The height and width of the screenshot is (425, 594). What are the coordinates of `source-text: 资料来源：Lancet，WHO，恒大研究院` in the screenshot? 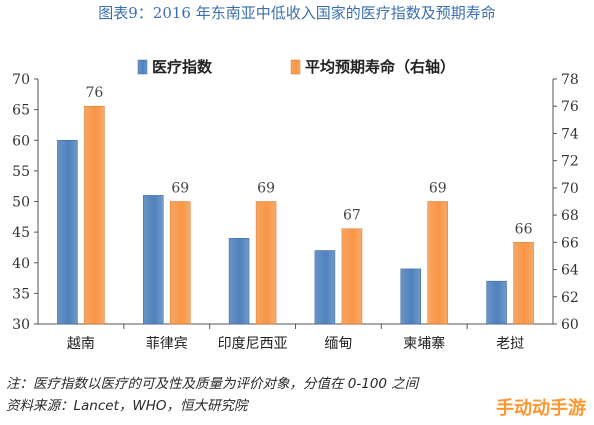 It's located at (127, 406).